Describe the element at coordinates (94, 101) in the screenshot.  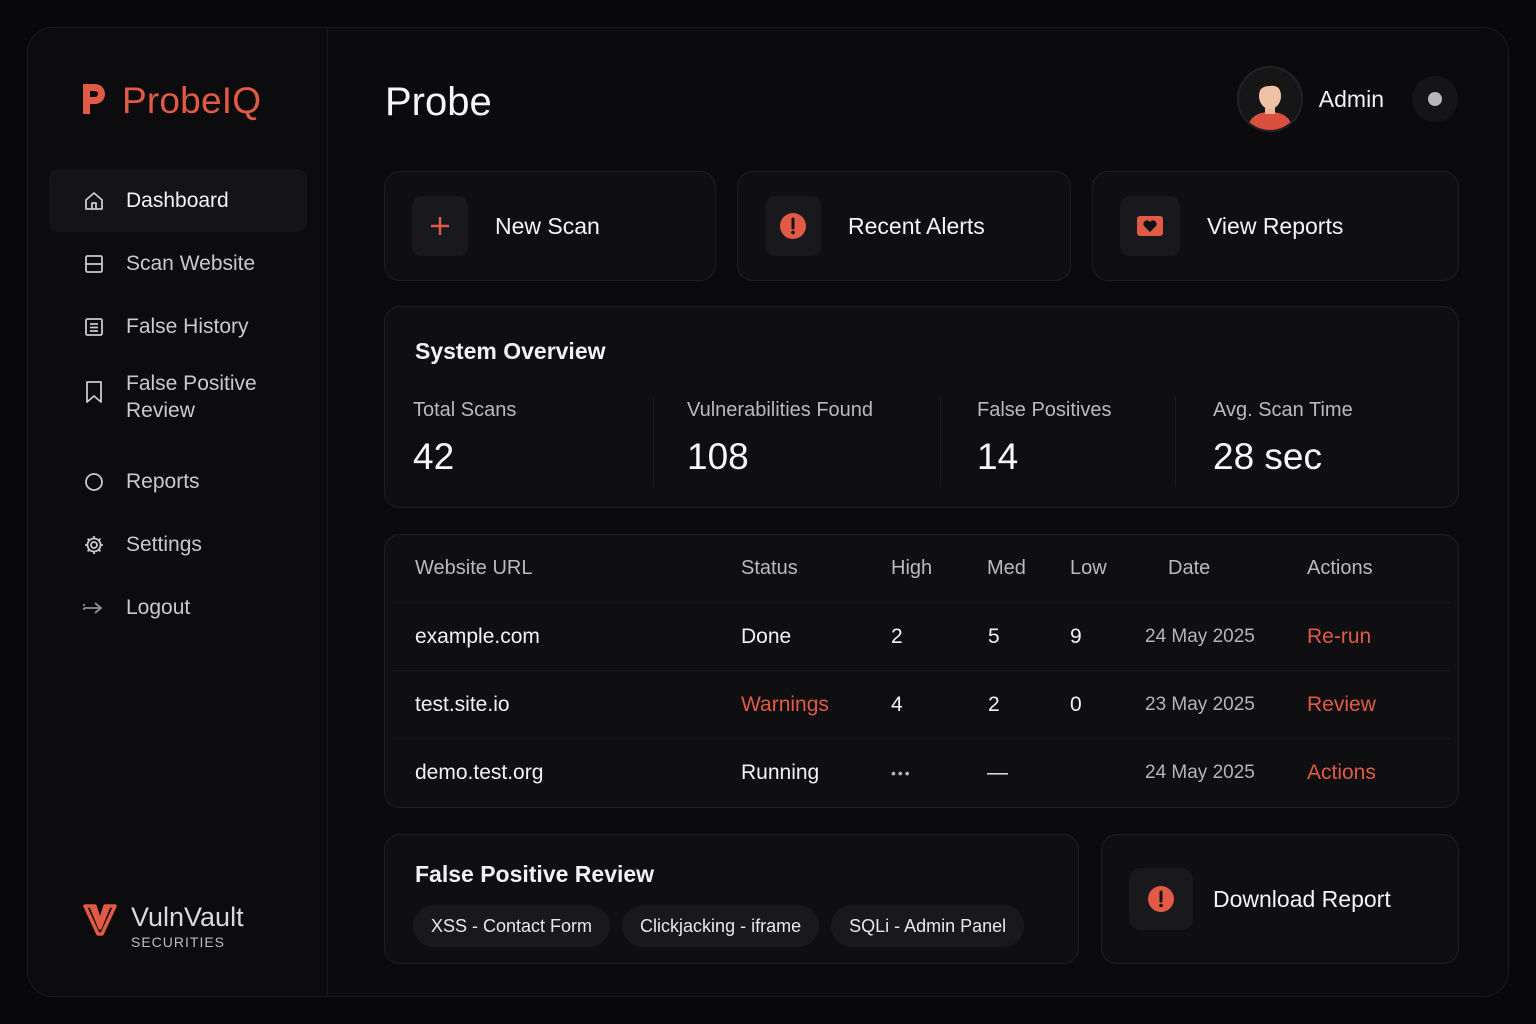
I see `p-logo-icon` at that location.